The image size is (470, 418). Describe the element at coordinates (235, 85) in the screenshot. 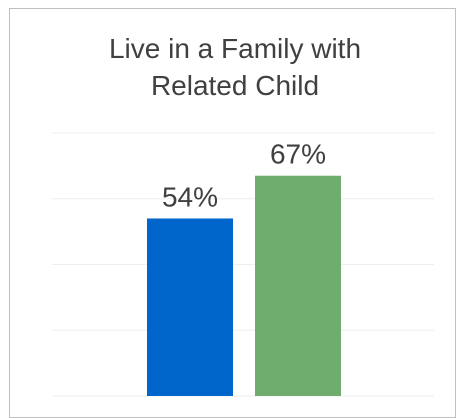

I see `chart-title-line-2: Related Child` at that location.